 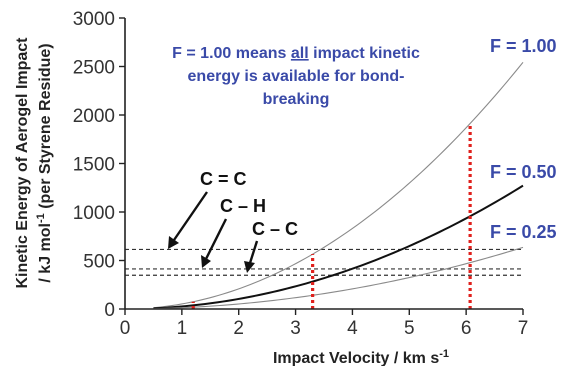 What do you see at coordinates (444, 354) in the screenshot?
I see `x-axis-title-sup: -1` at bounding box center [444, 354].